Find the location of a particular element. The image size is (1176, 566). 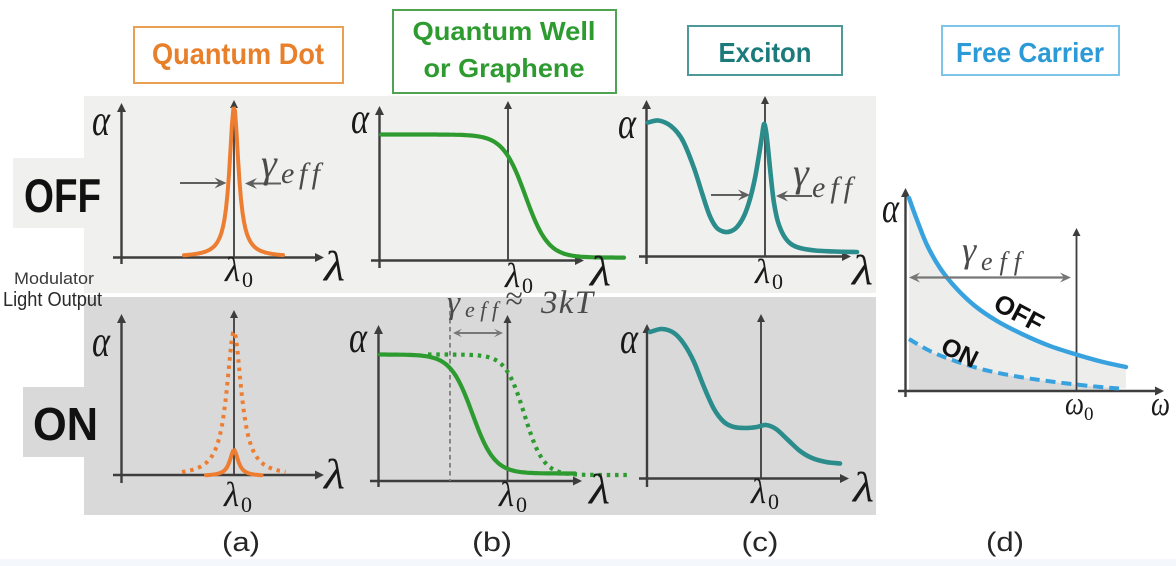

svg-text: ON is located at coordinates (65, 424).